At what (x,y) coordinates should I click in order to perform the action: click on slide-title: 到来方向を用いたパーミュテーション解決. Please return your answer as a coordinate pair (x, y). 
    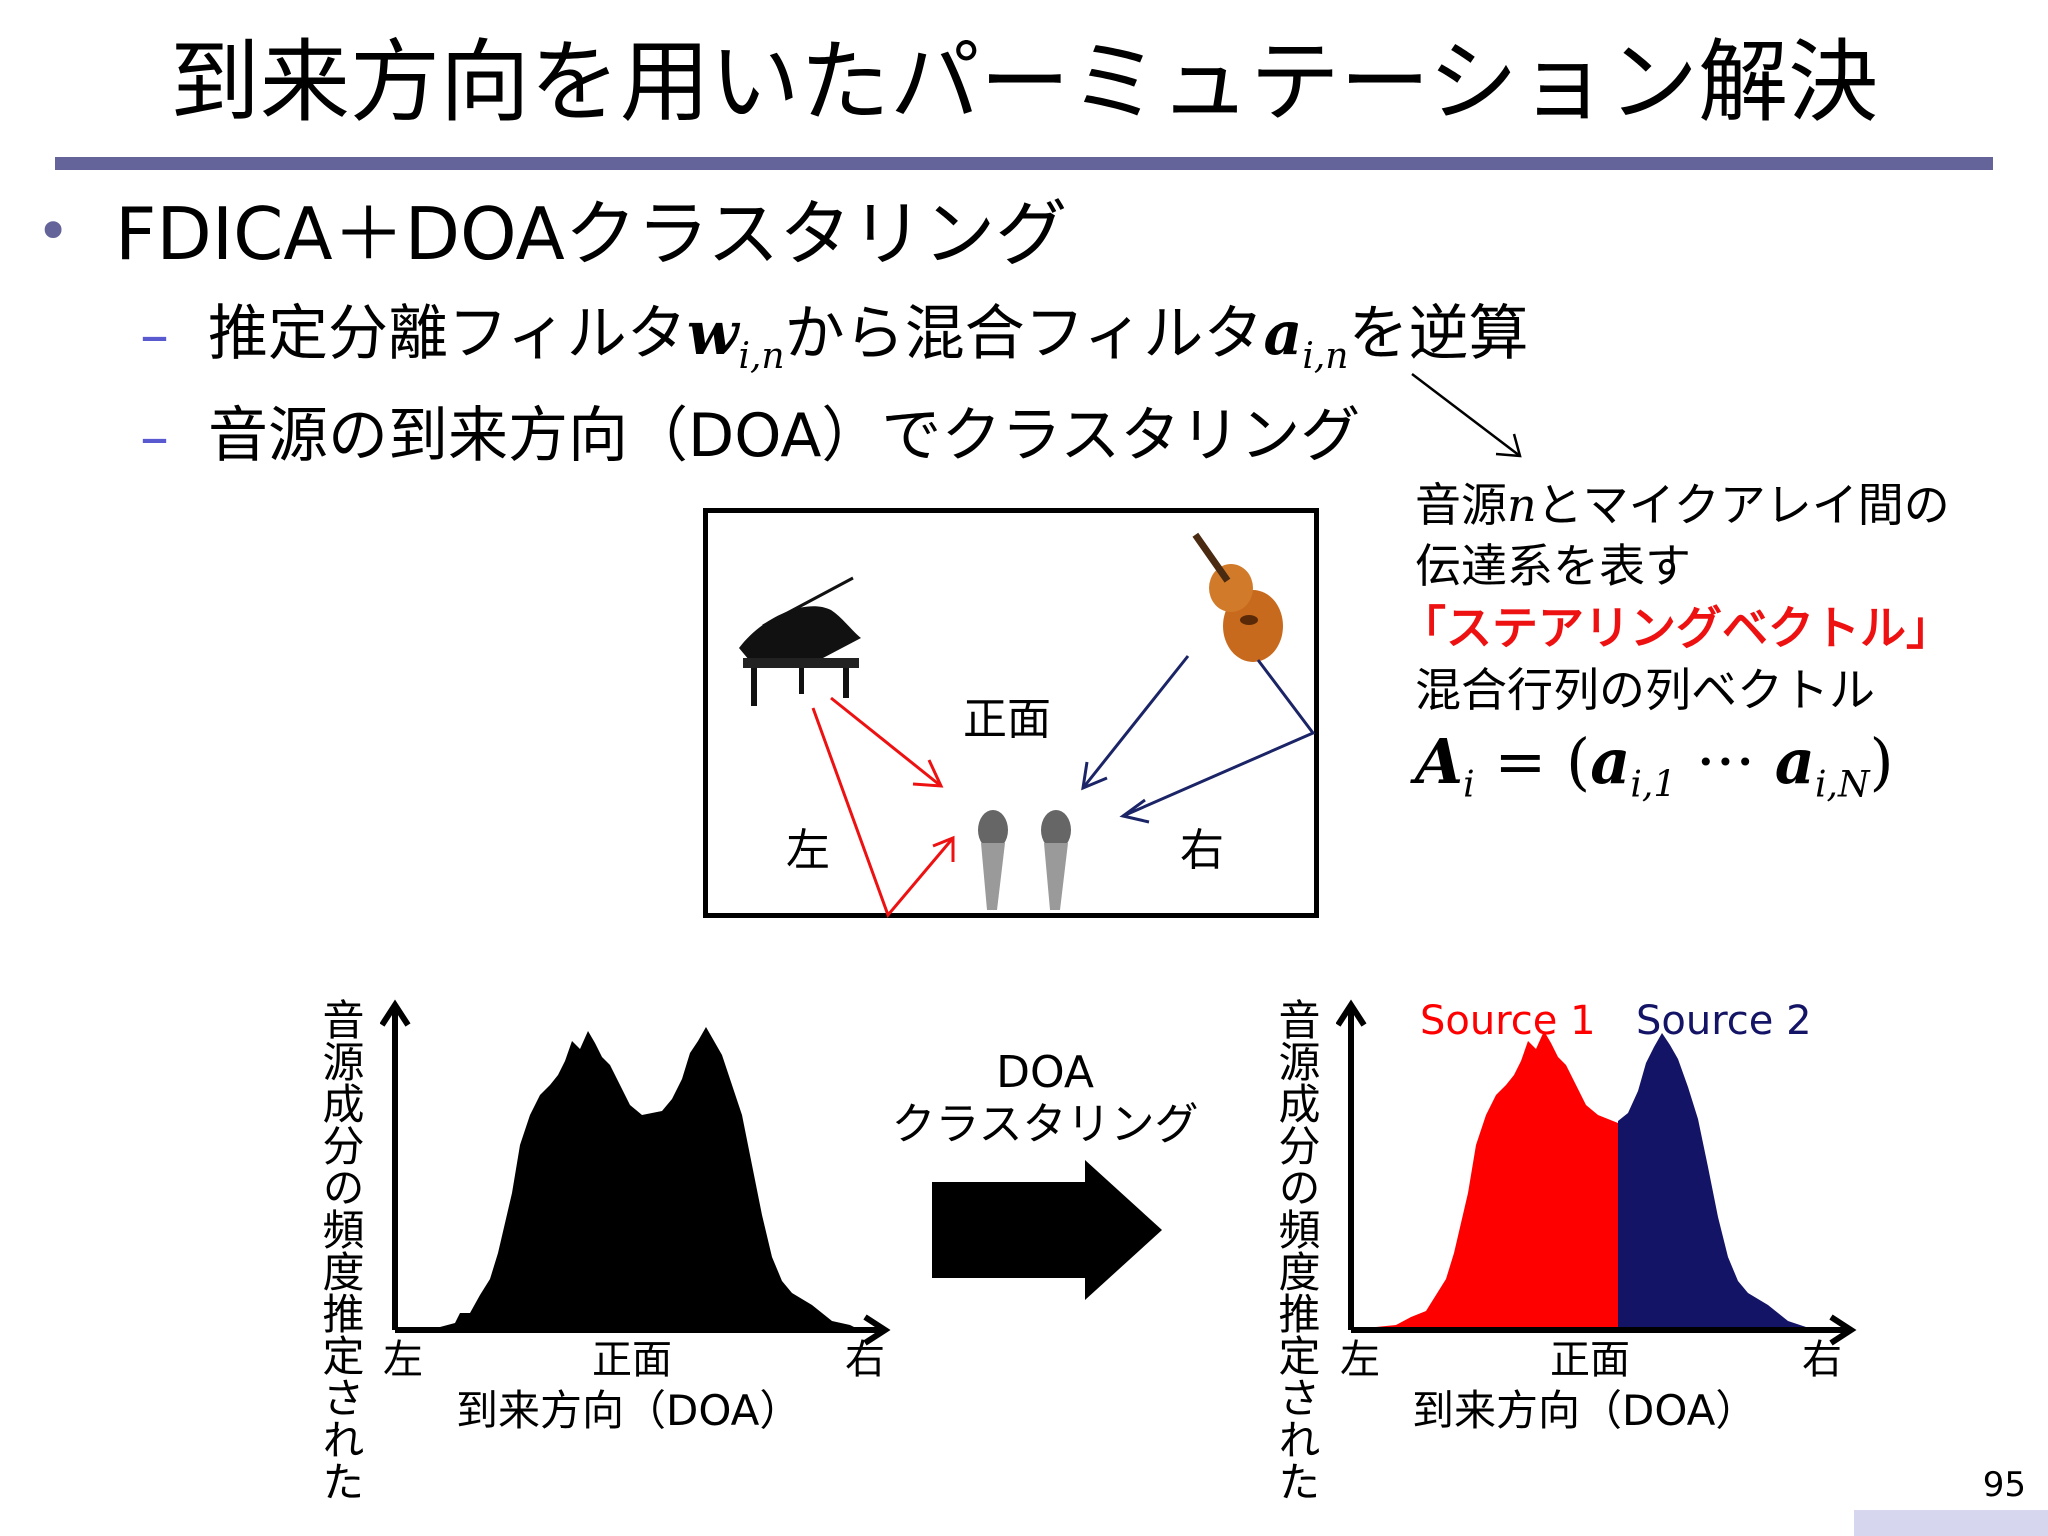
    Looking at the image, I should click on (1024, 82).